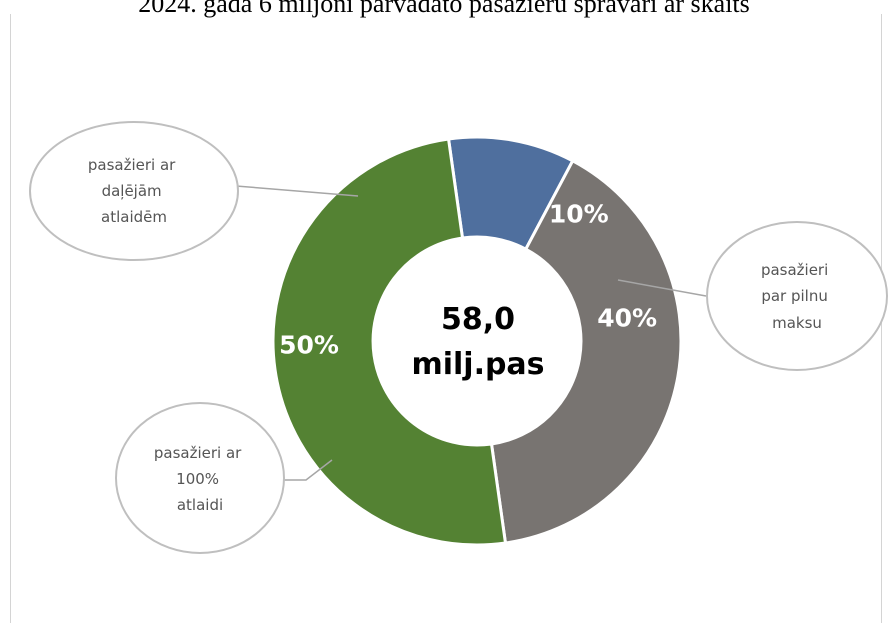  I want to click on callout-discount-line-3: atlaidēm, so click(134, 217).